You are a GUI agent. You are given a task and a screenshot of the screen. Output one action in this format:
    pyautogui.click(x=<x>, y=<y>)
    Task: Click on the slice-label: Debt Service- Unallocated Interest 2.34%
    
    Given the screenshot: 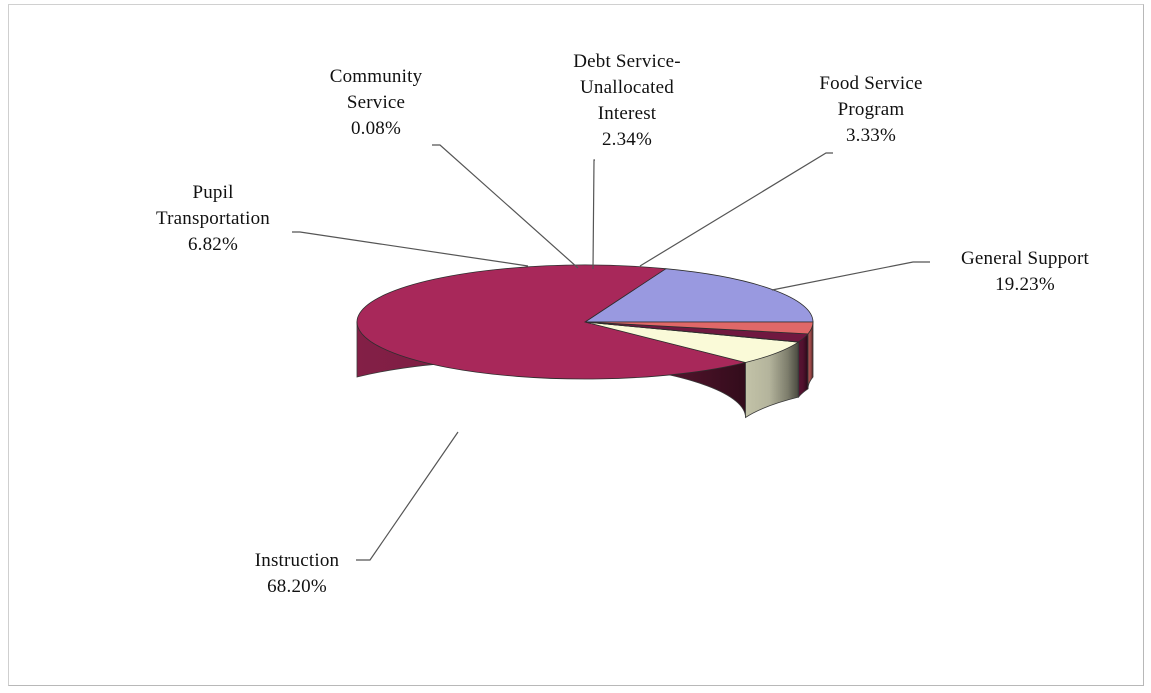 What is the action you would take?
    pyautogui.click(x=627, y=100)
    